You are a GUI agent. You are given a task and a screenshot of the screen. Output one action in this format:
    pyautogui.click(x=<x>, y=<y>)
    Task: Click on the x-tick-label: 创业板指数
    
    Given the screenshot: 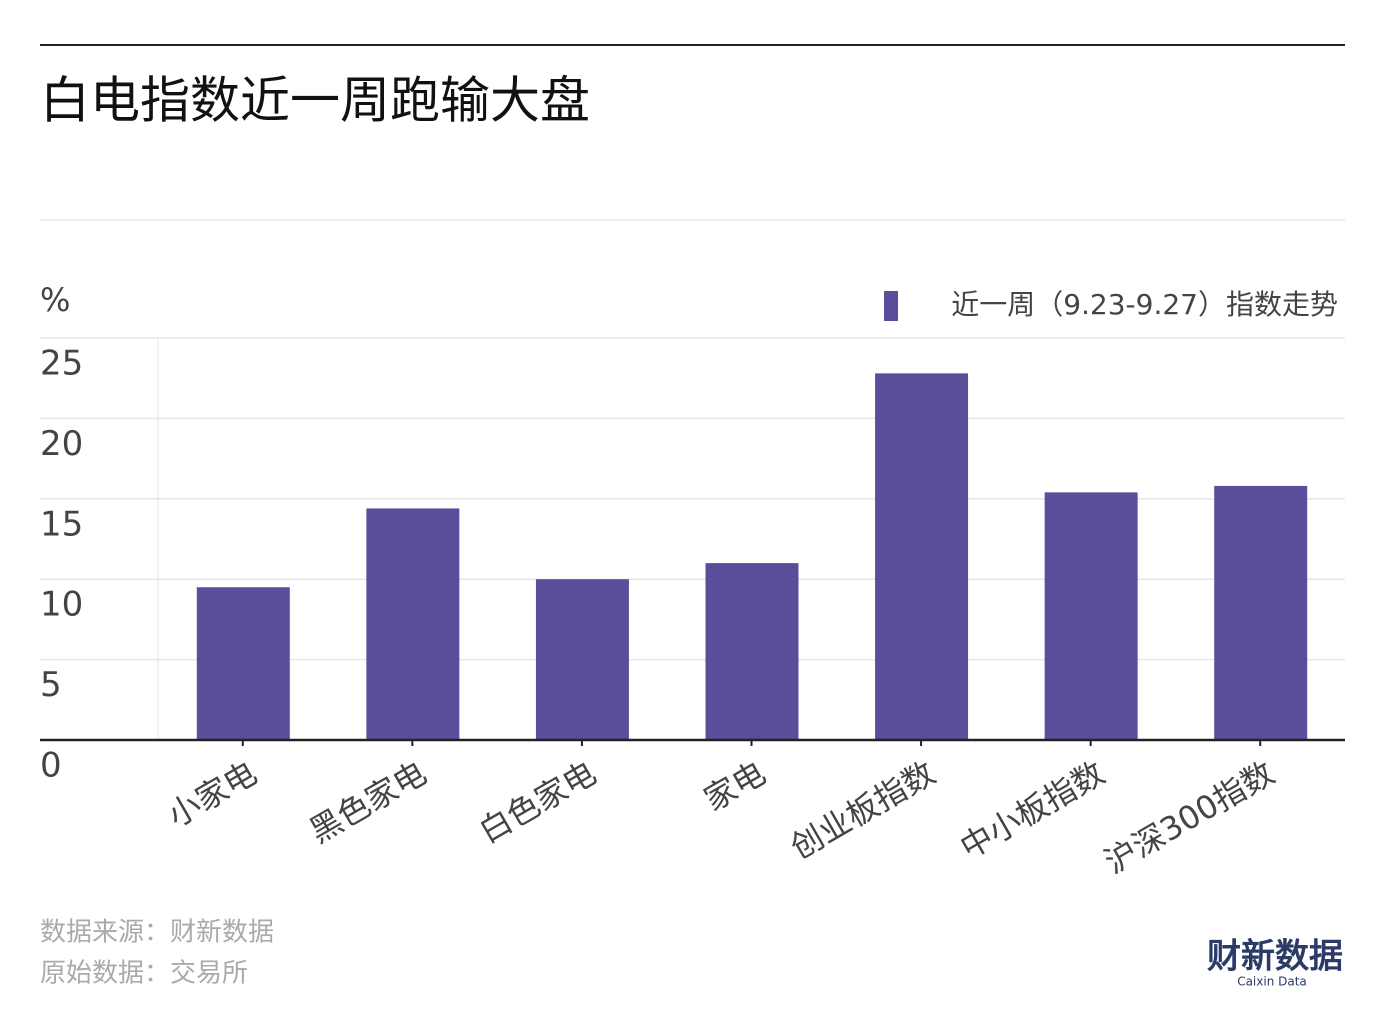 What is the action you would take?
    pyautogui.click(x=863, y=810)
    